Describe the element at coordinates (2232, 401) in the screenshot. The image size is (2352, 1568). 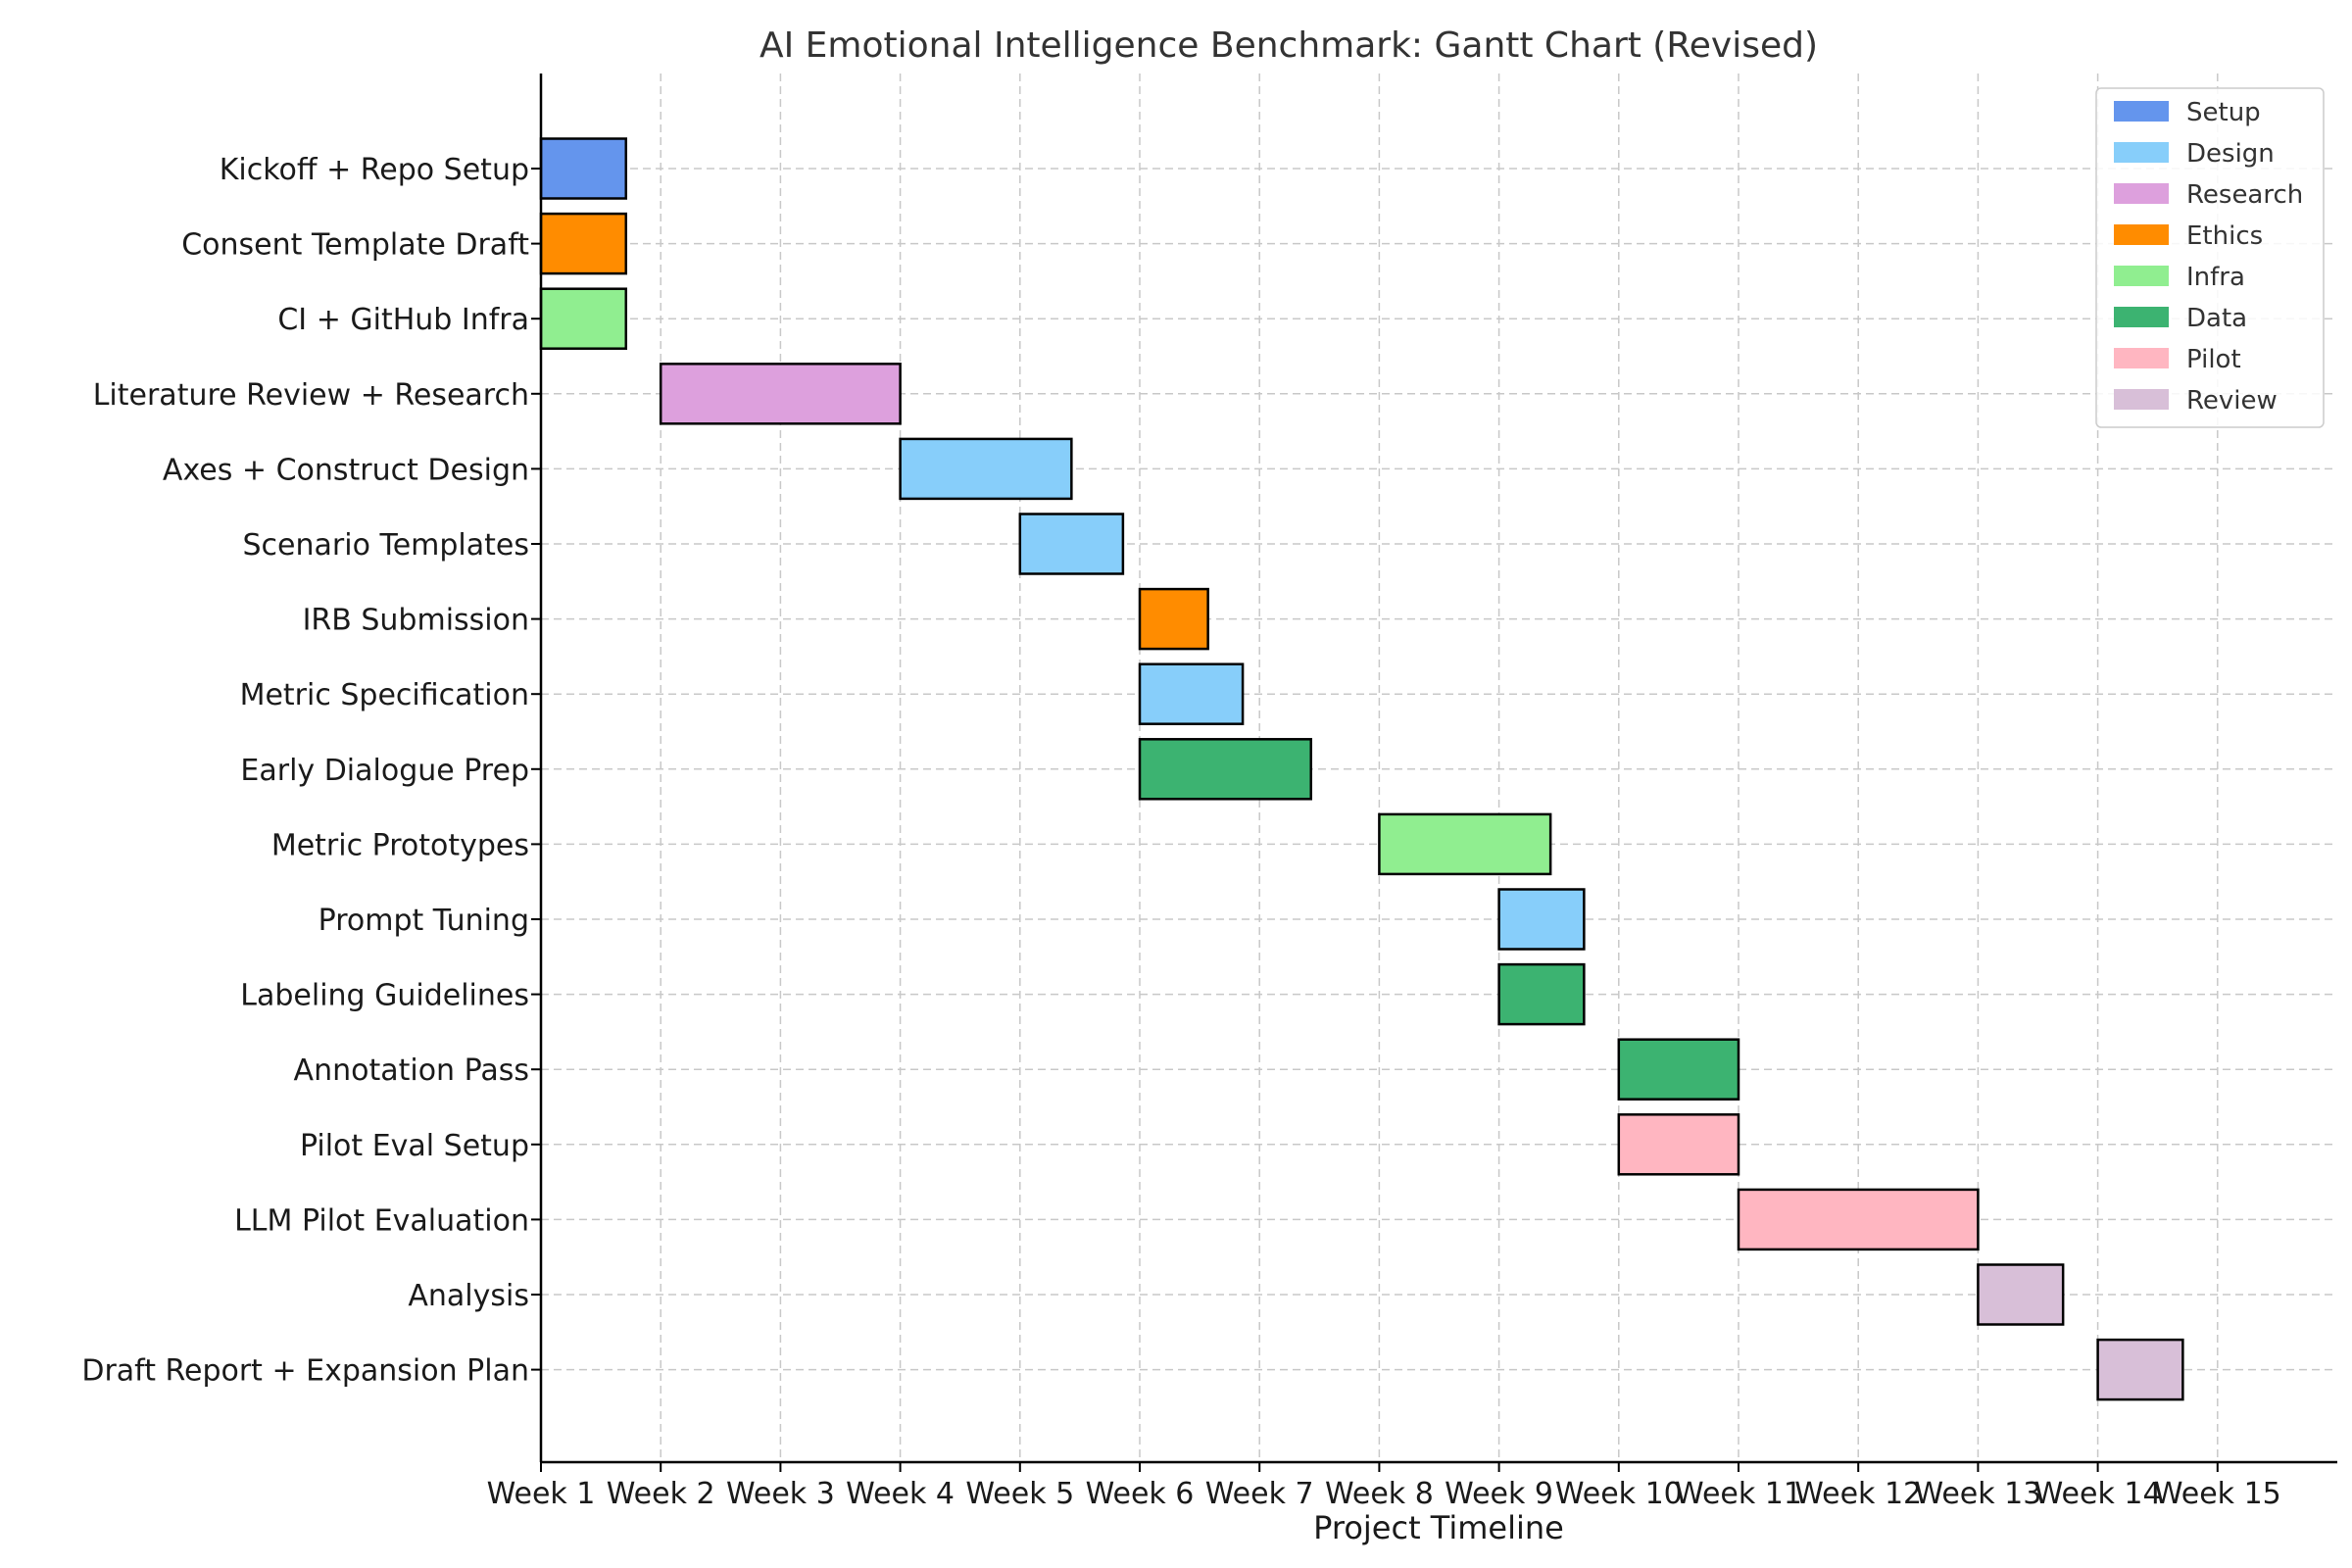
I see `legend-label: Review` at that location.